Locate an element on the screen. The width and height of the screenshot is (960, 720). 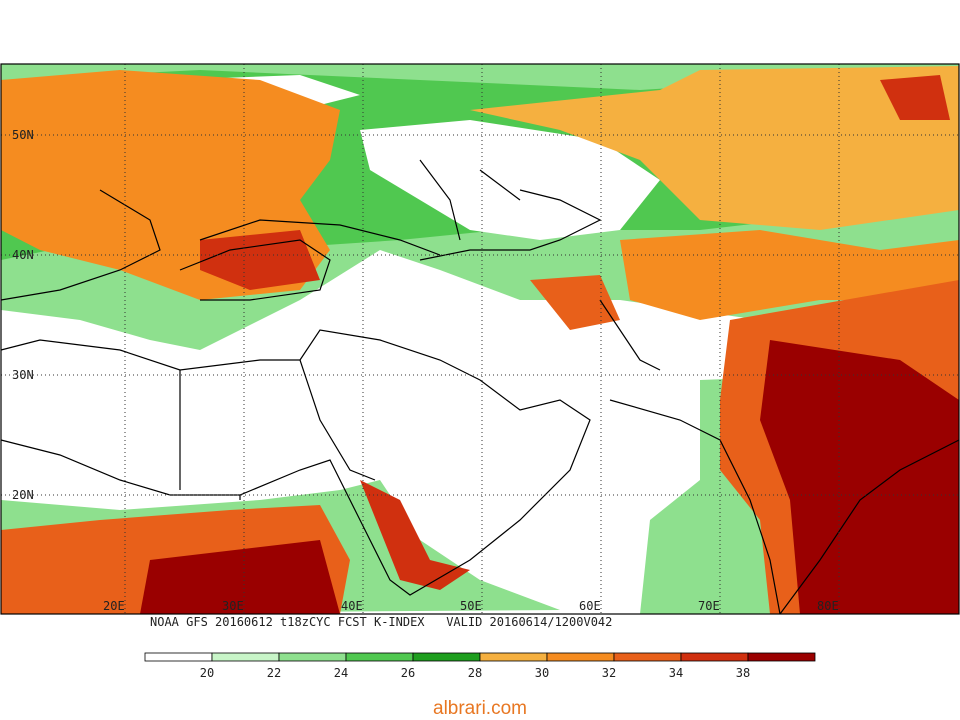
colorbar-label: 32 is located at coordinates (609, 673).